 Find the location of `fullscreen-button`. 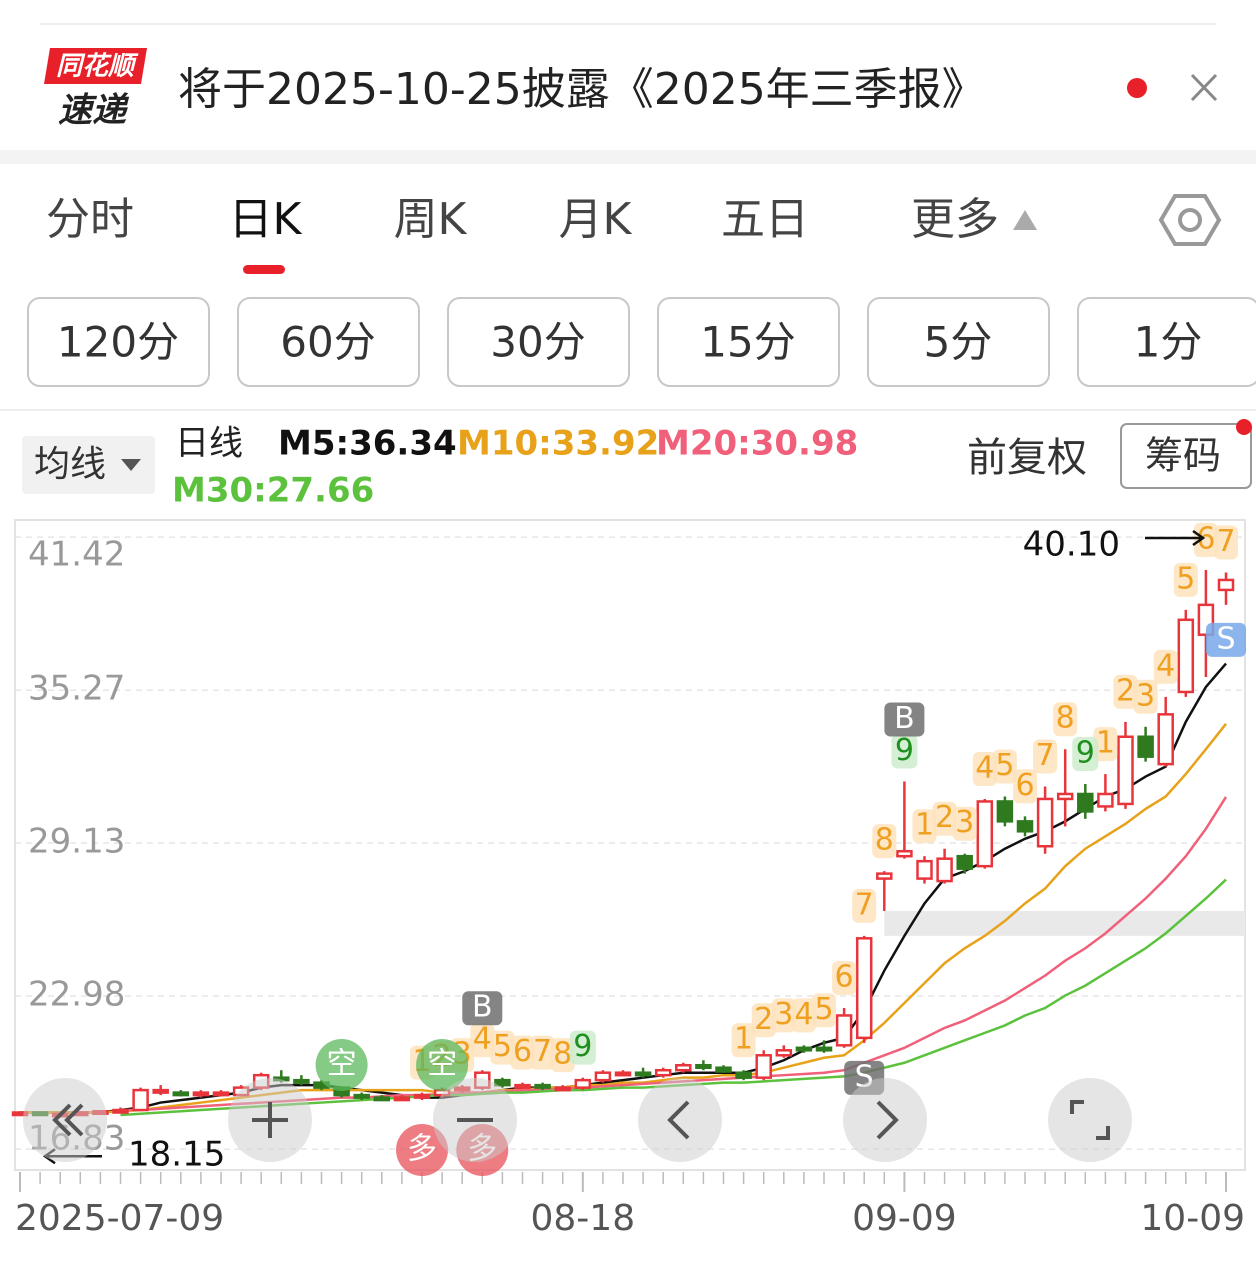

fullscreen-button is located at coordinates (1090, 1120).